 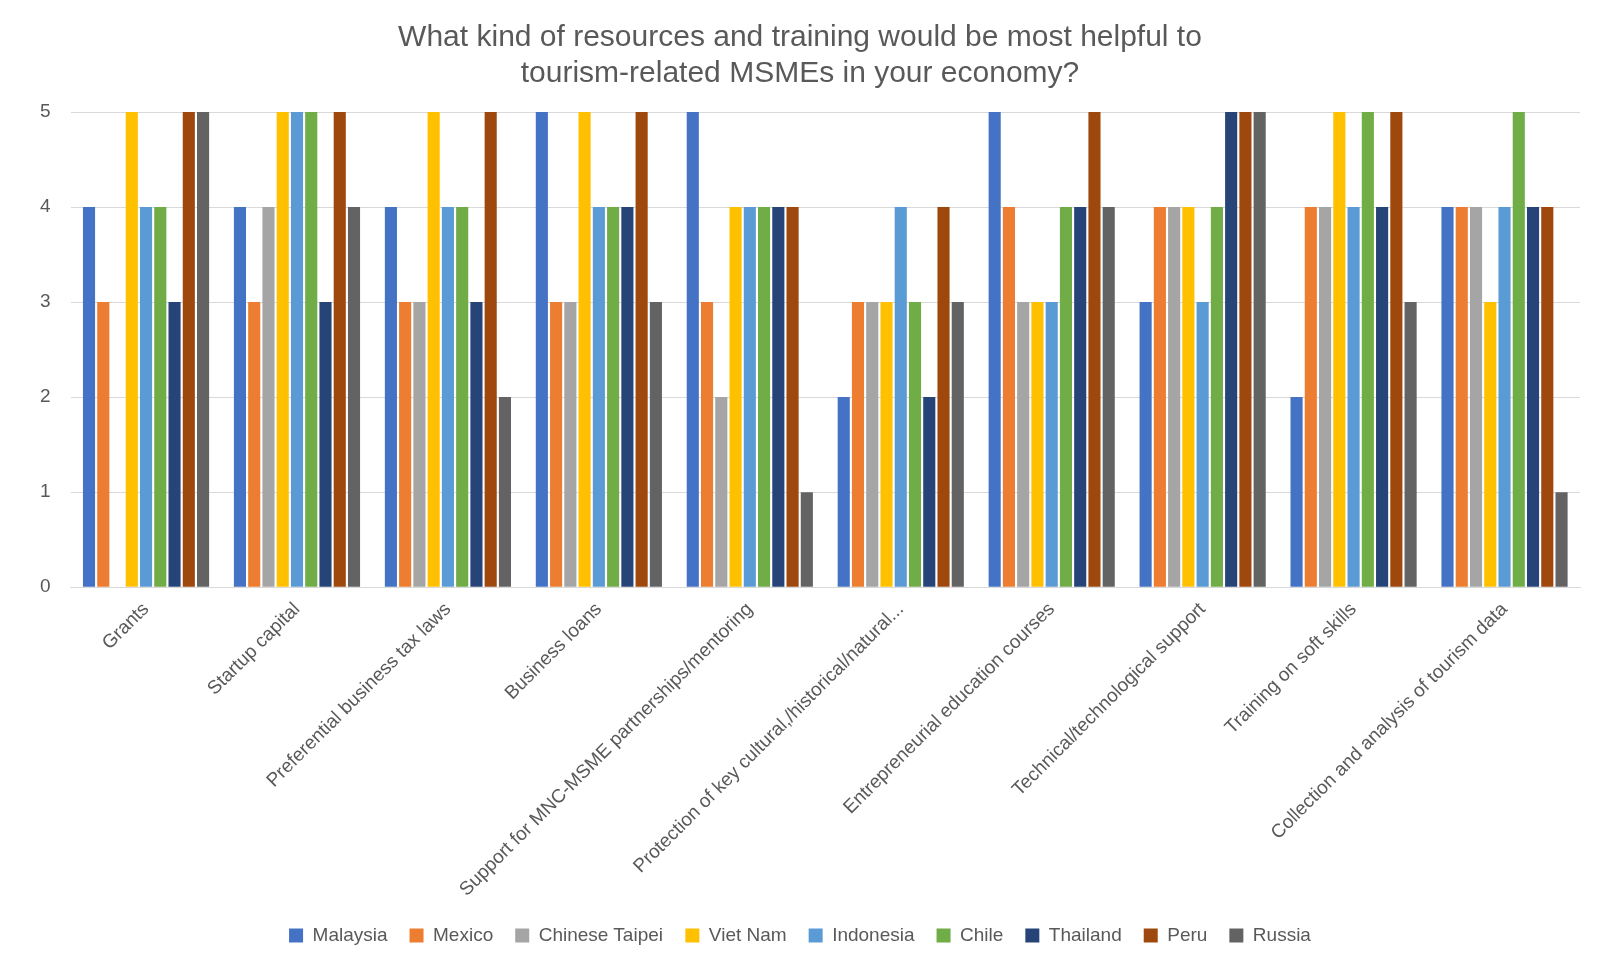 What do you see at coordinates (873, 934) in the screenshot?
I see `legend-label: Indonesia` at bounding box center [873, 934].